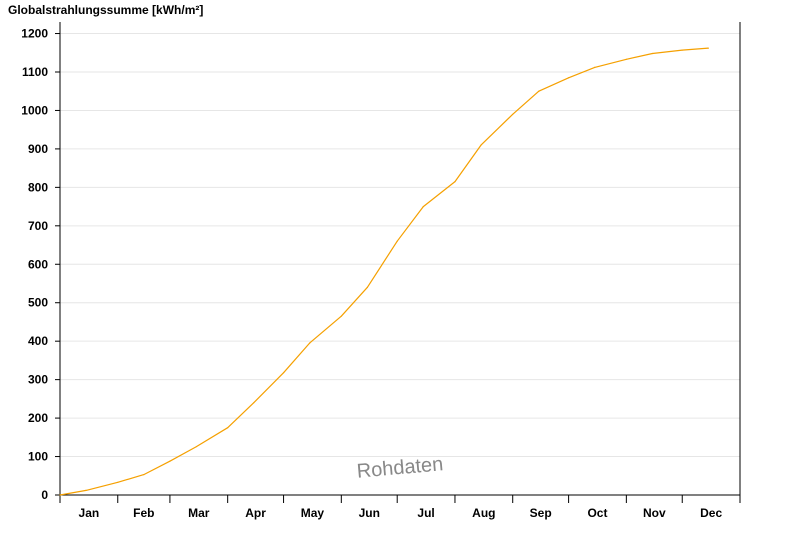 The height and width of the screenshot is (550, 800). I want to click on x-tick-label-jul: Jul, so click(425, 513).